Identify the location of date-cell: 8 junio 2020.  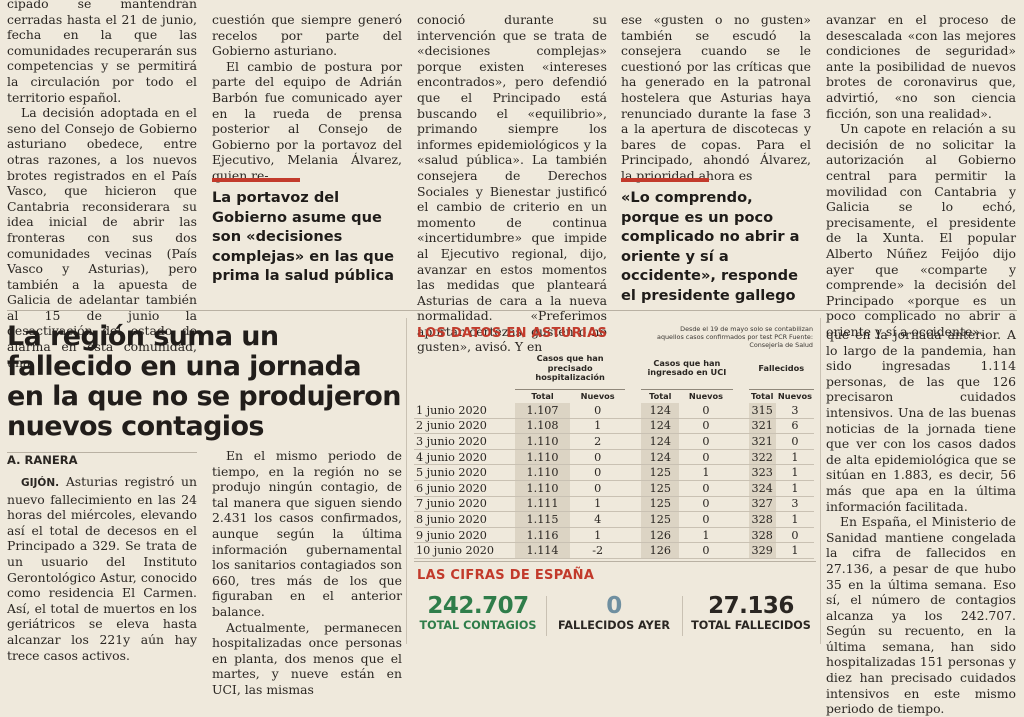
(464, 519).